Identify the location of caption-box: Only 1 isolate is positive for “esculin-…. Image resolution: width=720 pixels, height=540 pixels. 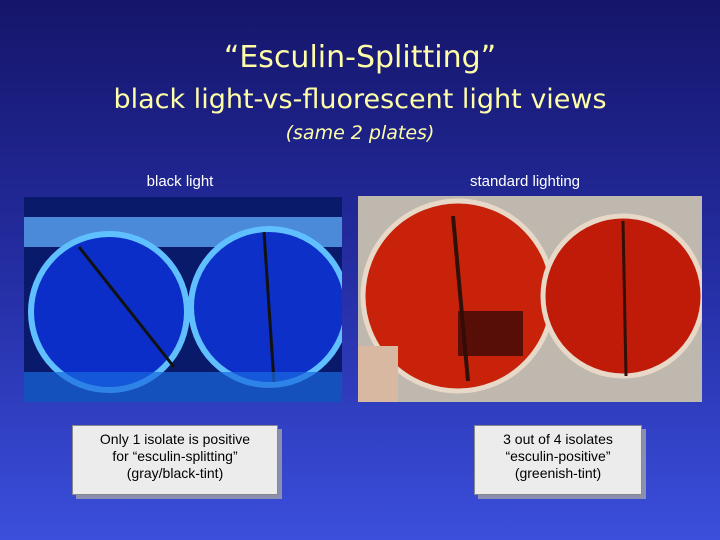
(175, 460).